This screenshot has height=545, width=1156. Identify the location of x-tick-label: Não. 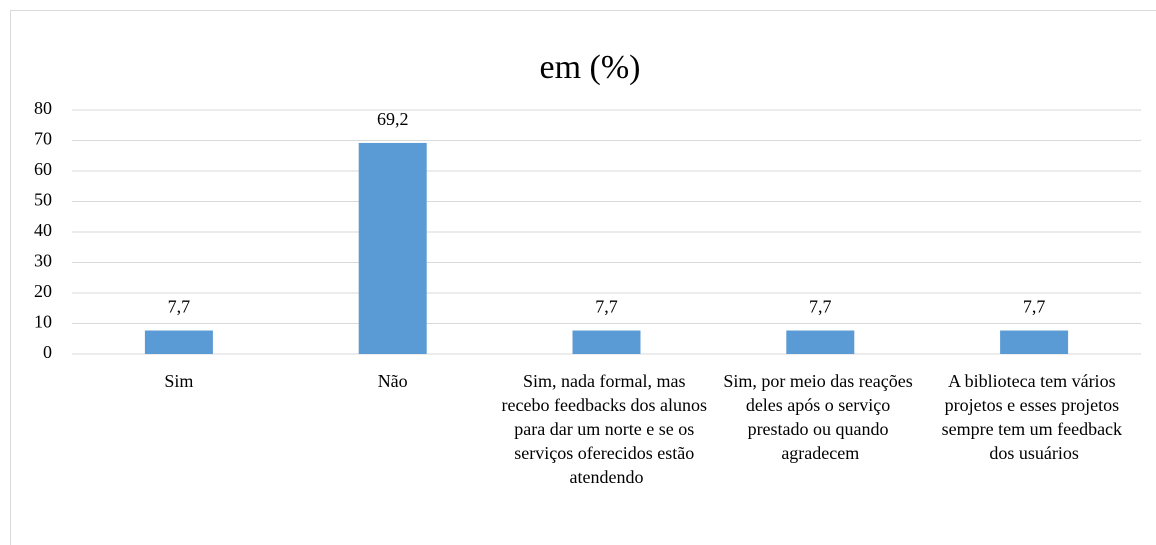
(393, 381).